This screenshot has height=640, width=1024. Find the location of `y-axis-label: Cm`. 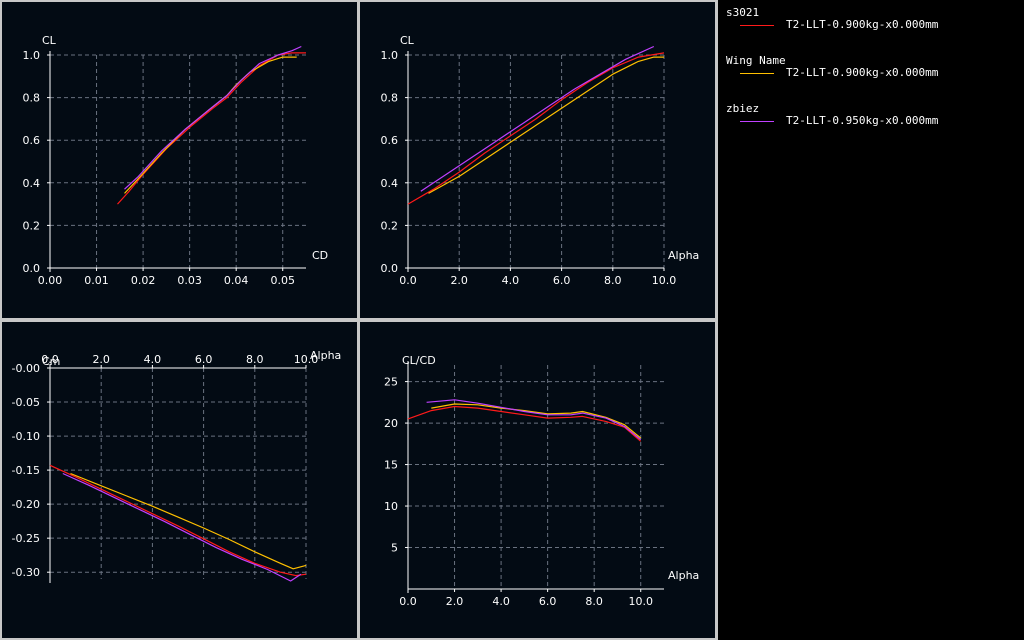

y-axis-label: Cm is located at coordinates (51, 361).